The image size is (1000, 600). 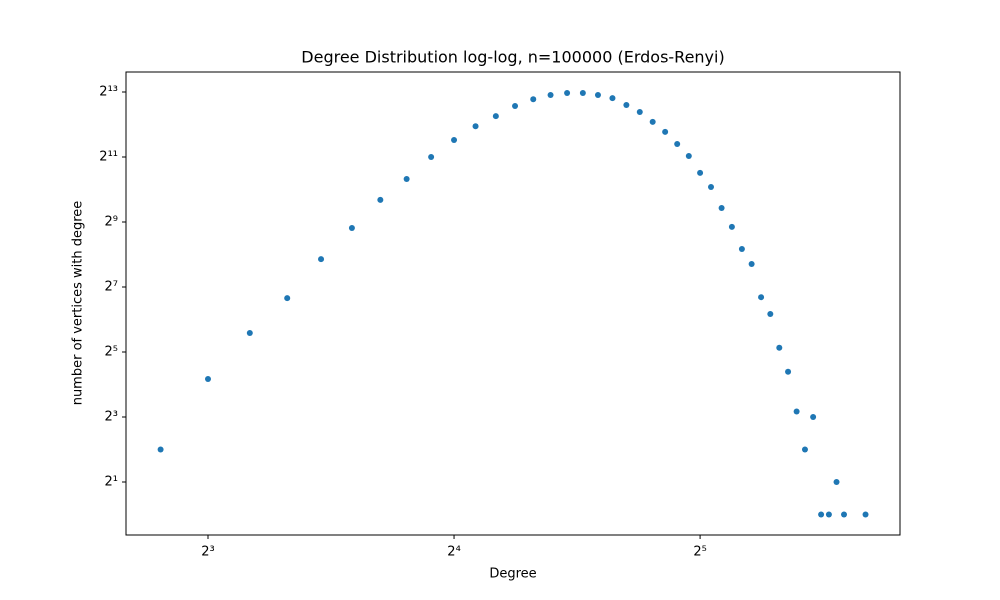 I want to click on x-tick-label: 2³, so click(x=207, y=552).